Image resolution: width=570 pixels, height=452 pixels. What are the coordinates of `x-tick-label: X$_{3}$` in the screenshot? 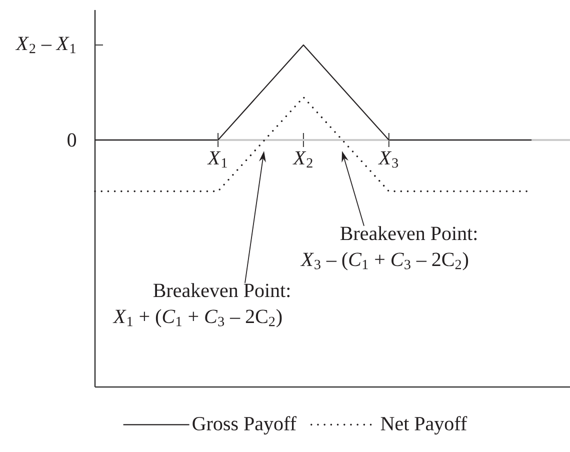 It's located at (388, 159).